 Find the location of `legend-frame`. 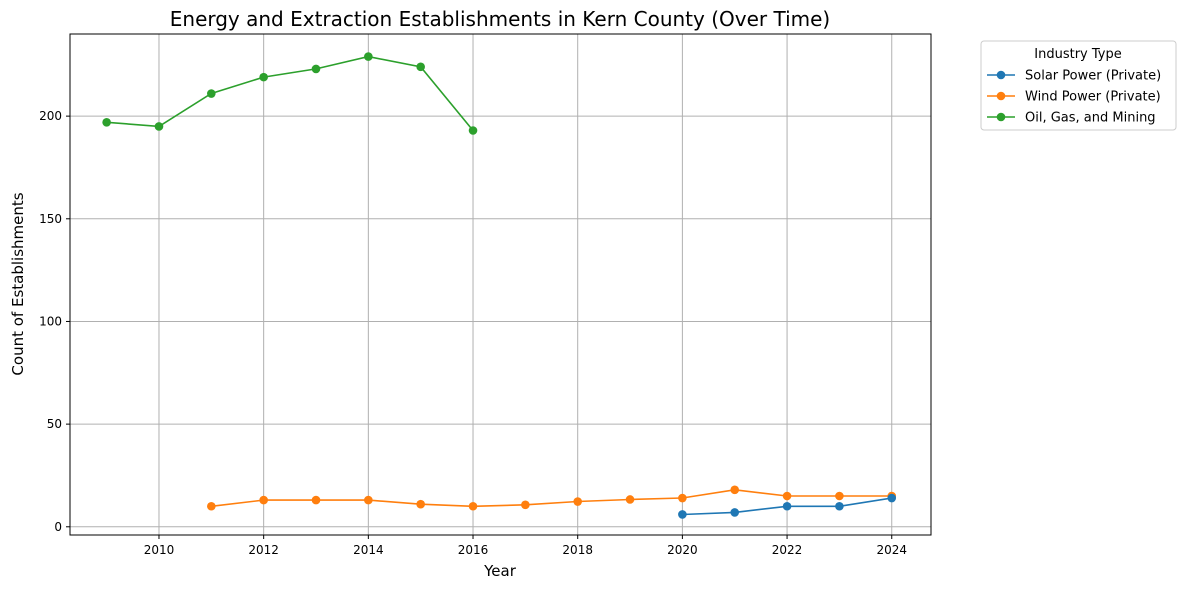

legend-frame is located at coordinates (1078, 85).